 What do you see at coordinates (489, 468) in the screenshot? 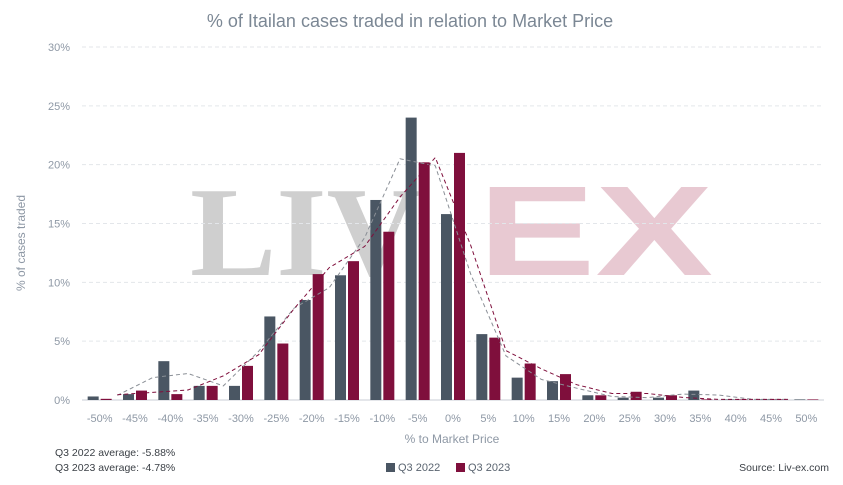
I see `legend-label-q3-2023: Q3 2023` at bounding box center [489, 468].